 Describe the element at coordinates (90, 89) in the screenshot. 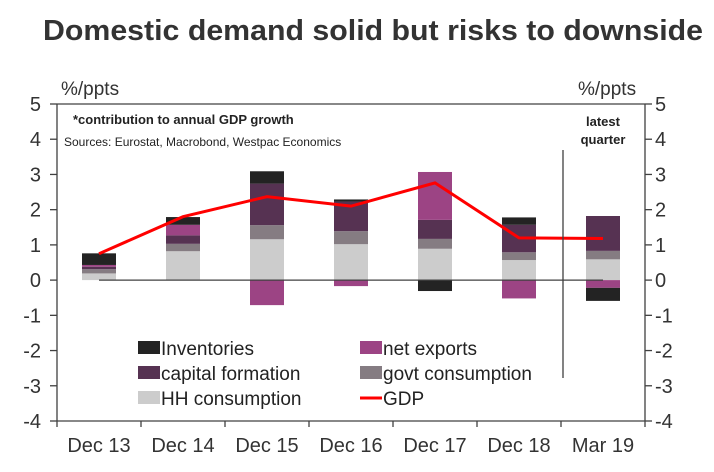

I see `y-axis-label-left: %/ppts` at that location.